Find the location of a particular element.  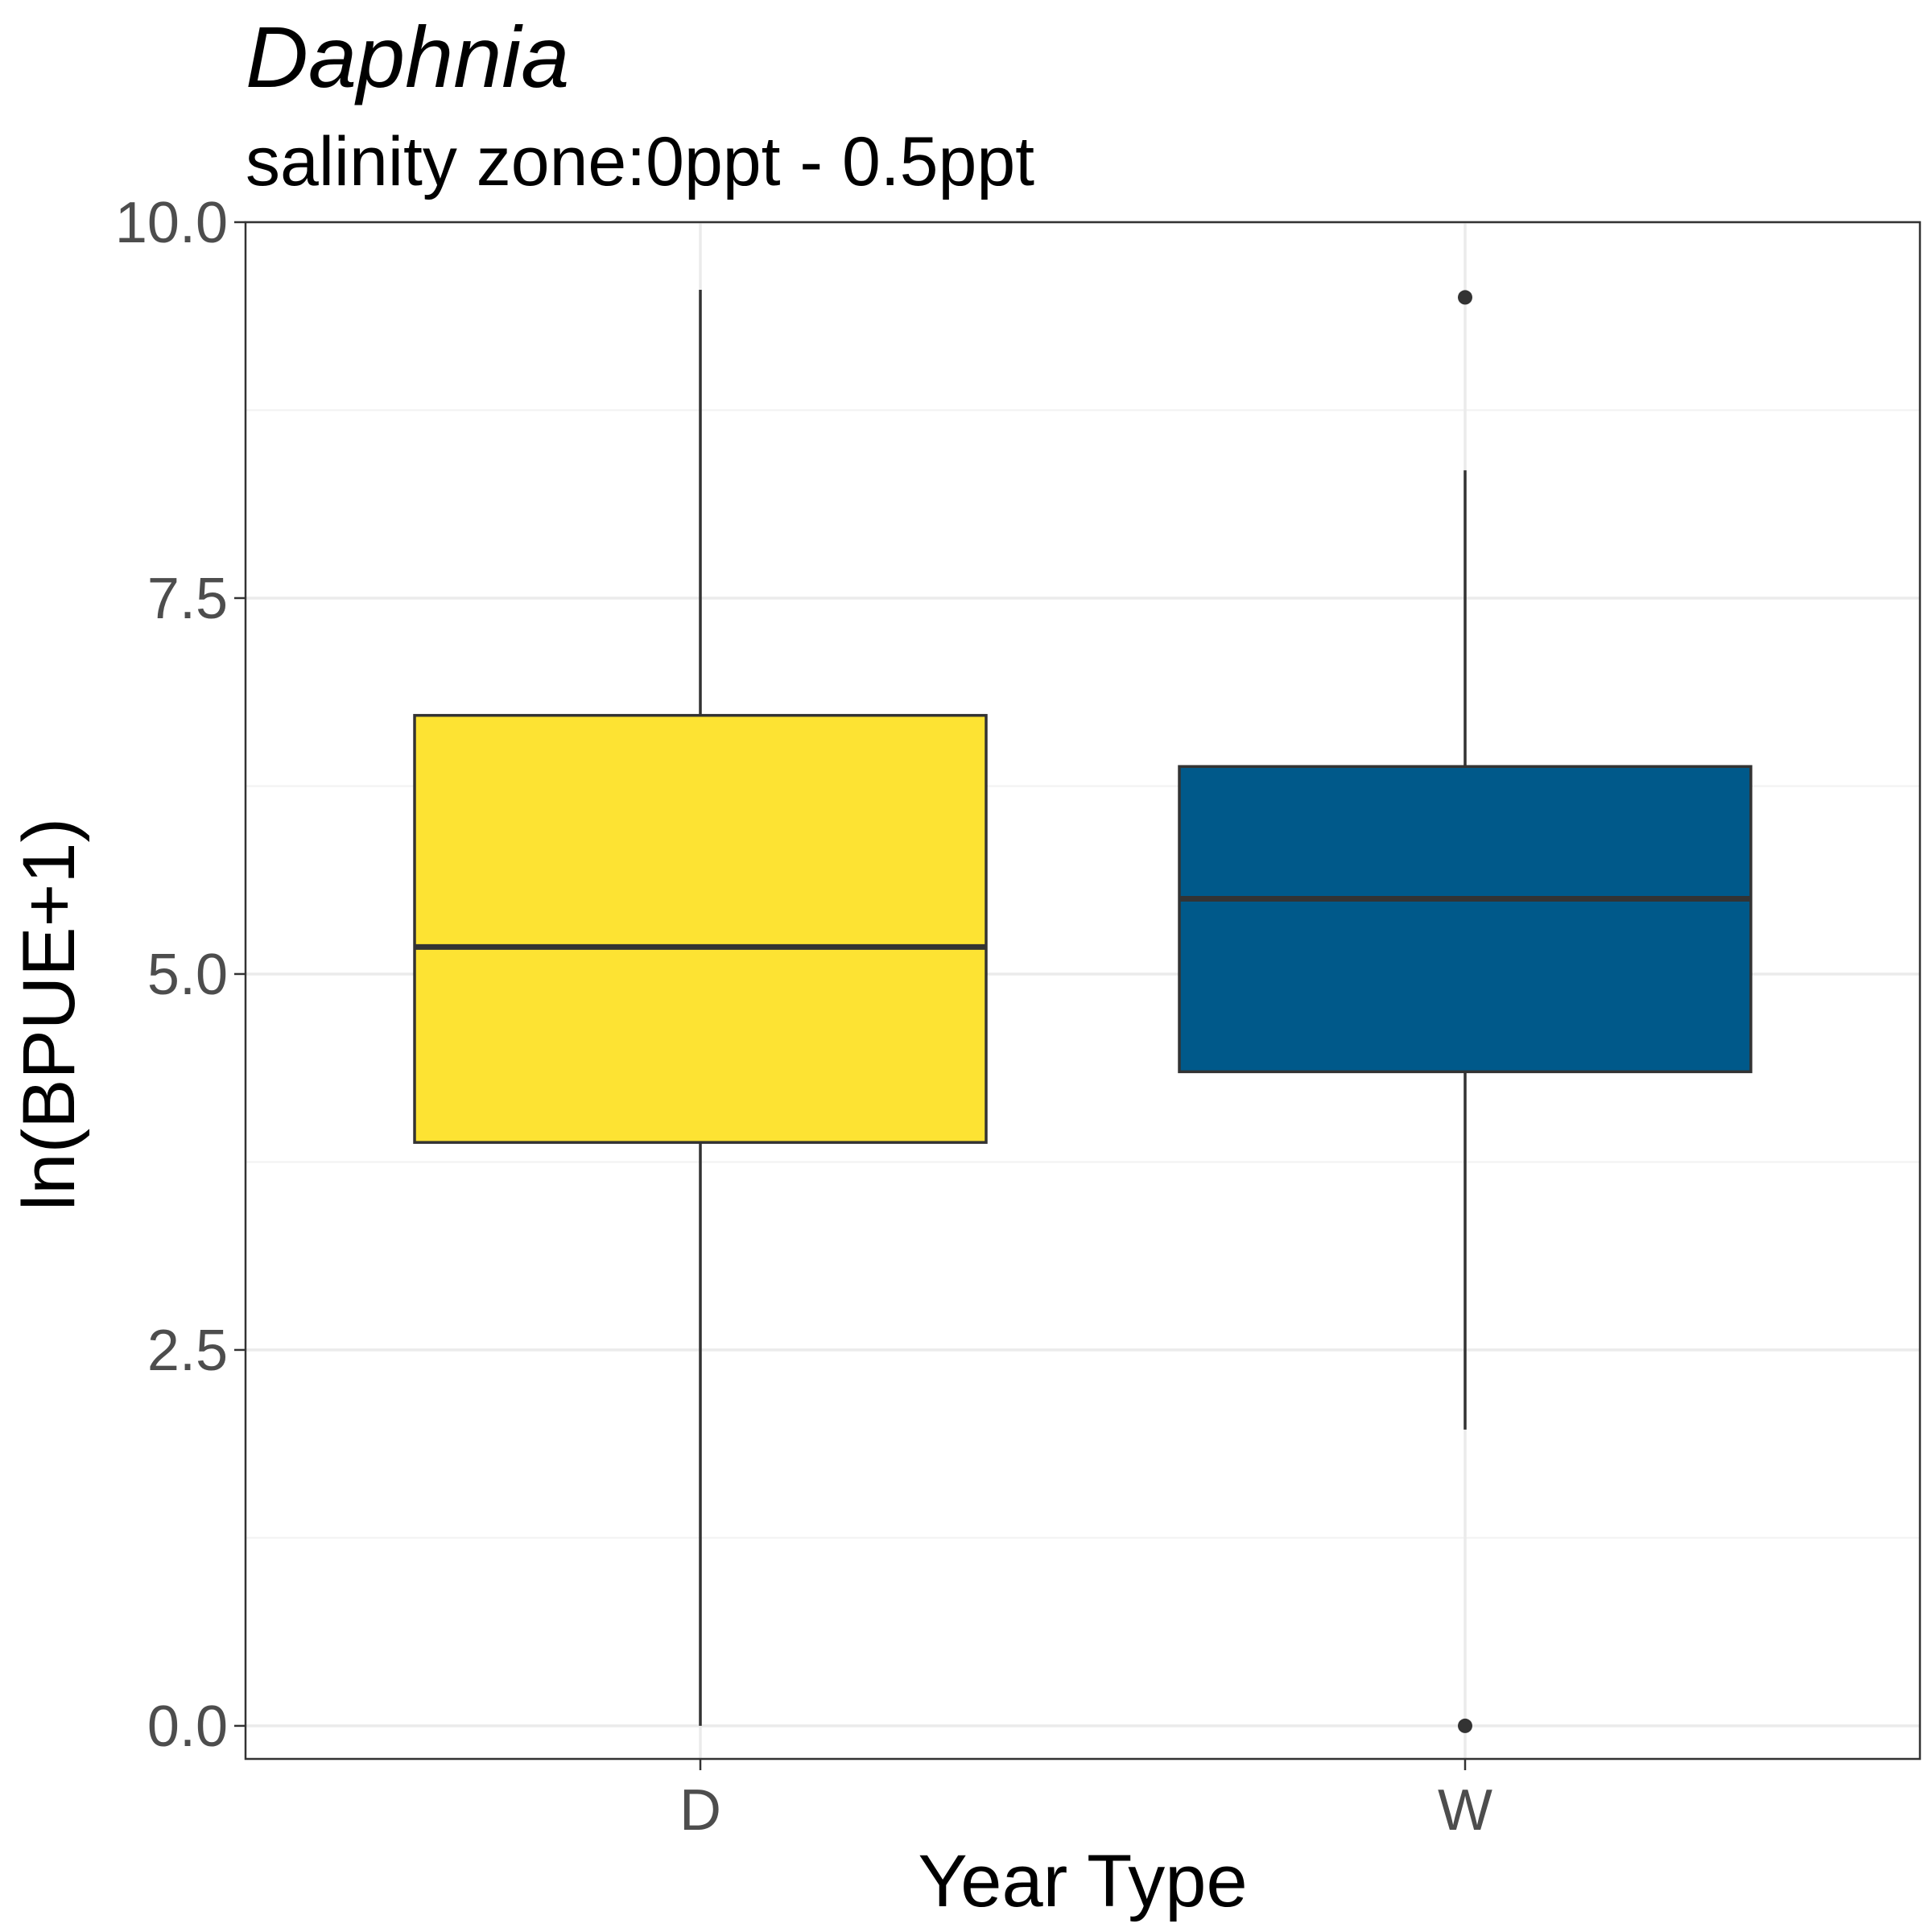

chart-subtitle: salinity zone:0ppt - 0.5ppt is located at coordinates (640, 161).